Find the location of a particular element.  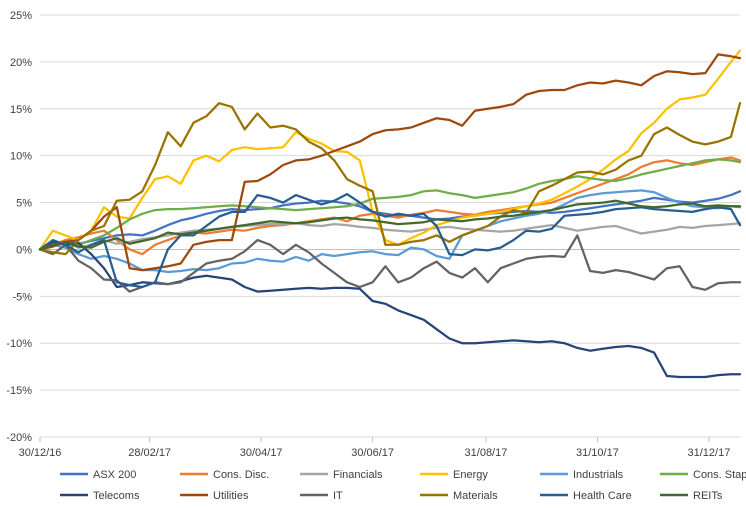

legend-item: Health Care is located at coordinates (586, 496).